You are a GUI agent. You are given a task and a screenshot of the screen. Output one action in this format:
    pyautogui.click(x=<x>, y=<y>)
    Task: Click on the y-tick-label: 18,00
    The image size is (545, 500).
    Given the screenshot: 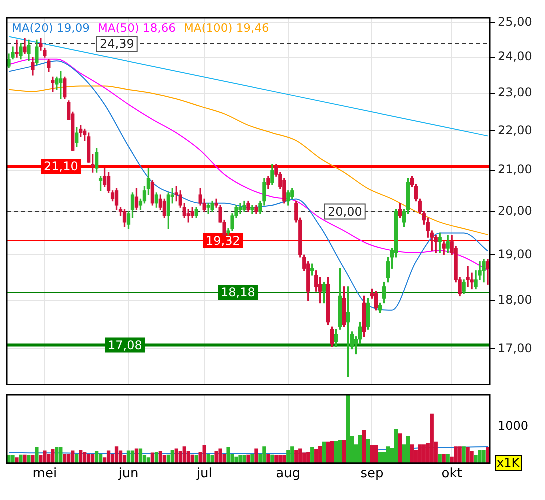 What is the action you would take?
    pyautogui.click(x=515, y=300)
    